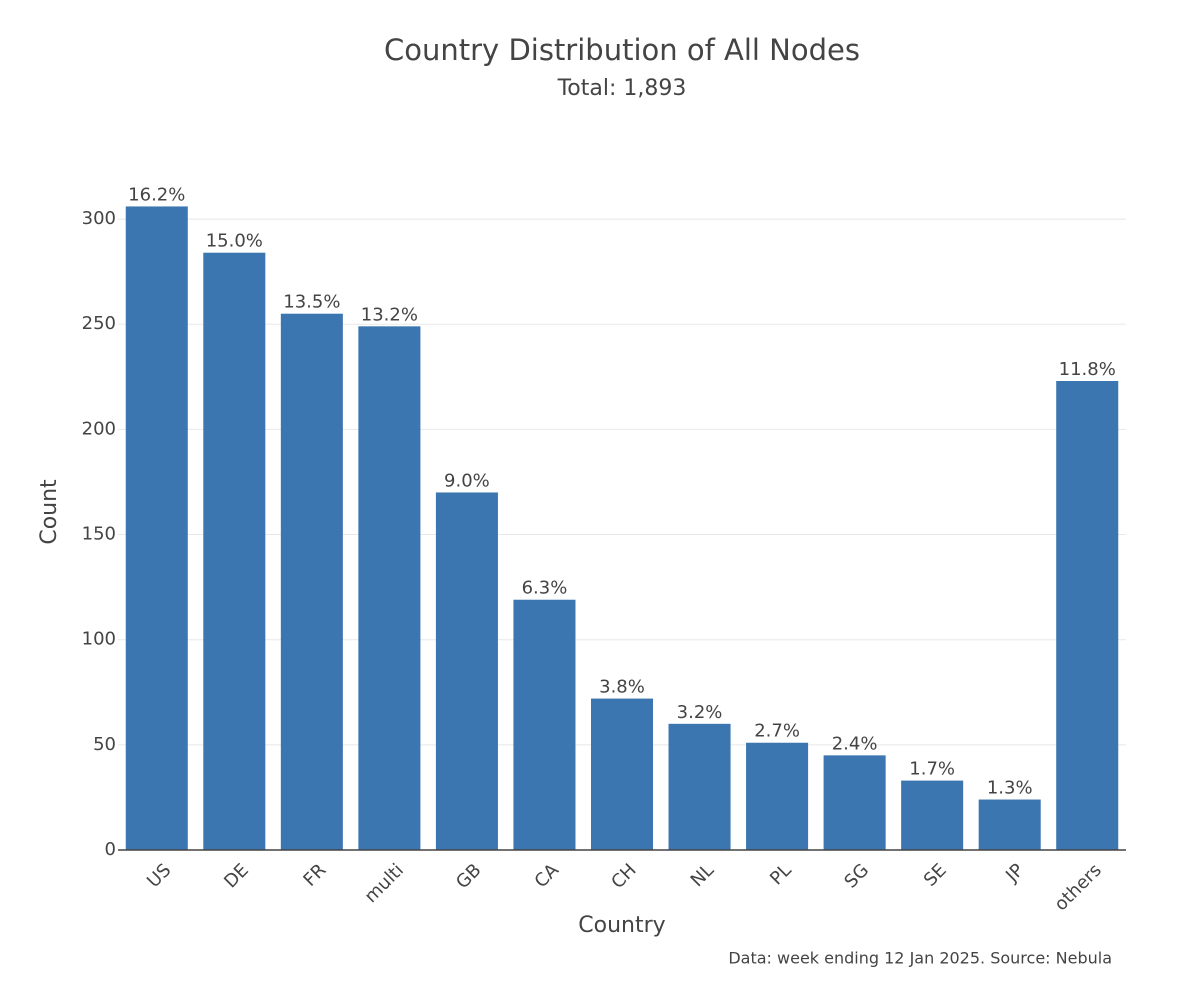 The height and width of the screenshot is (985, 1200). Describe the element at coordinates (384, 883) in the screenshot. I see `x-tick-label: multi` at that location.